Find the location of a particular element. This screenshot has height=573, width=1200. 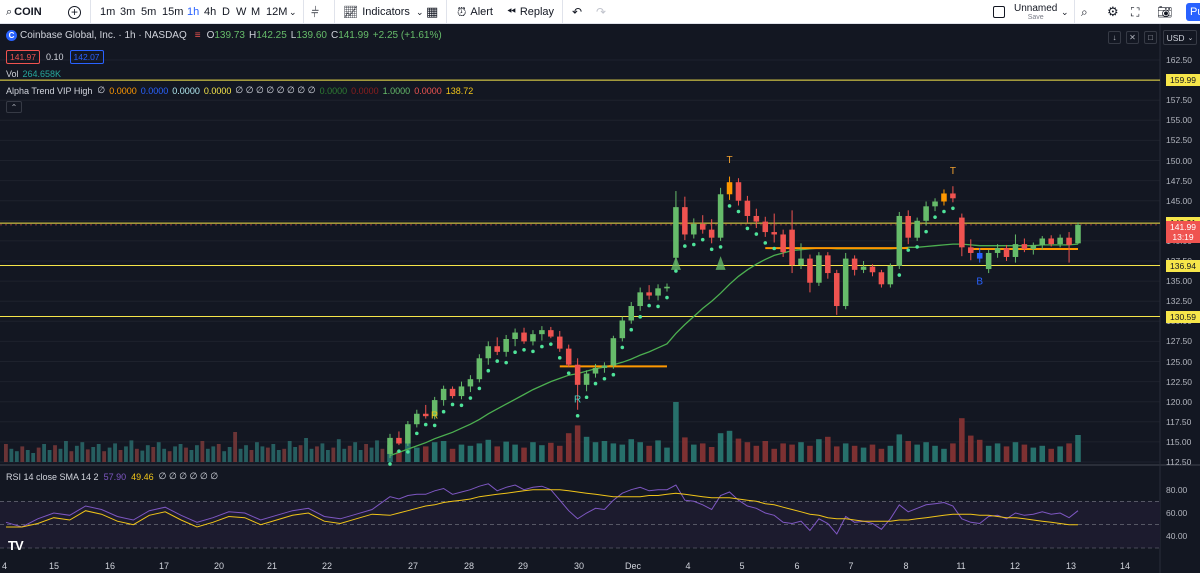

publish-button: Pu is located at coordinates (1193, 12).